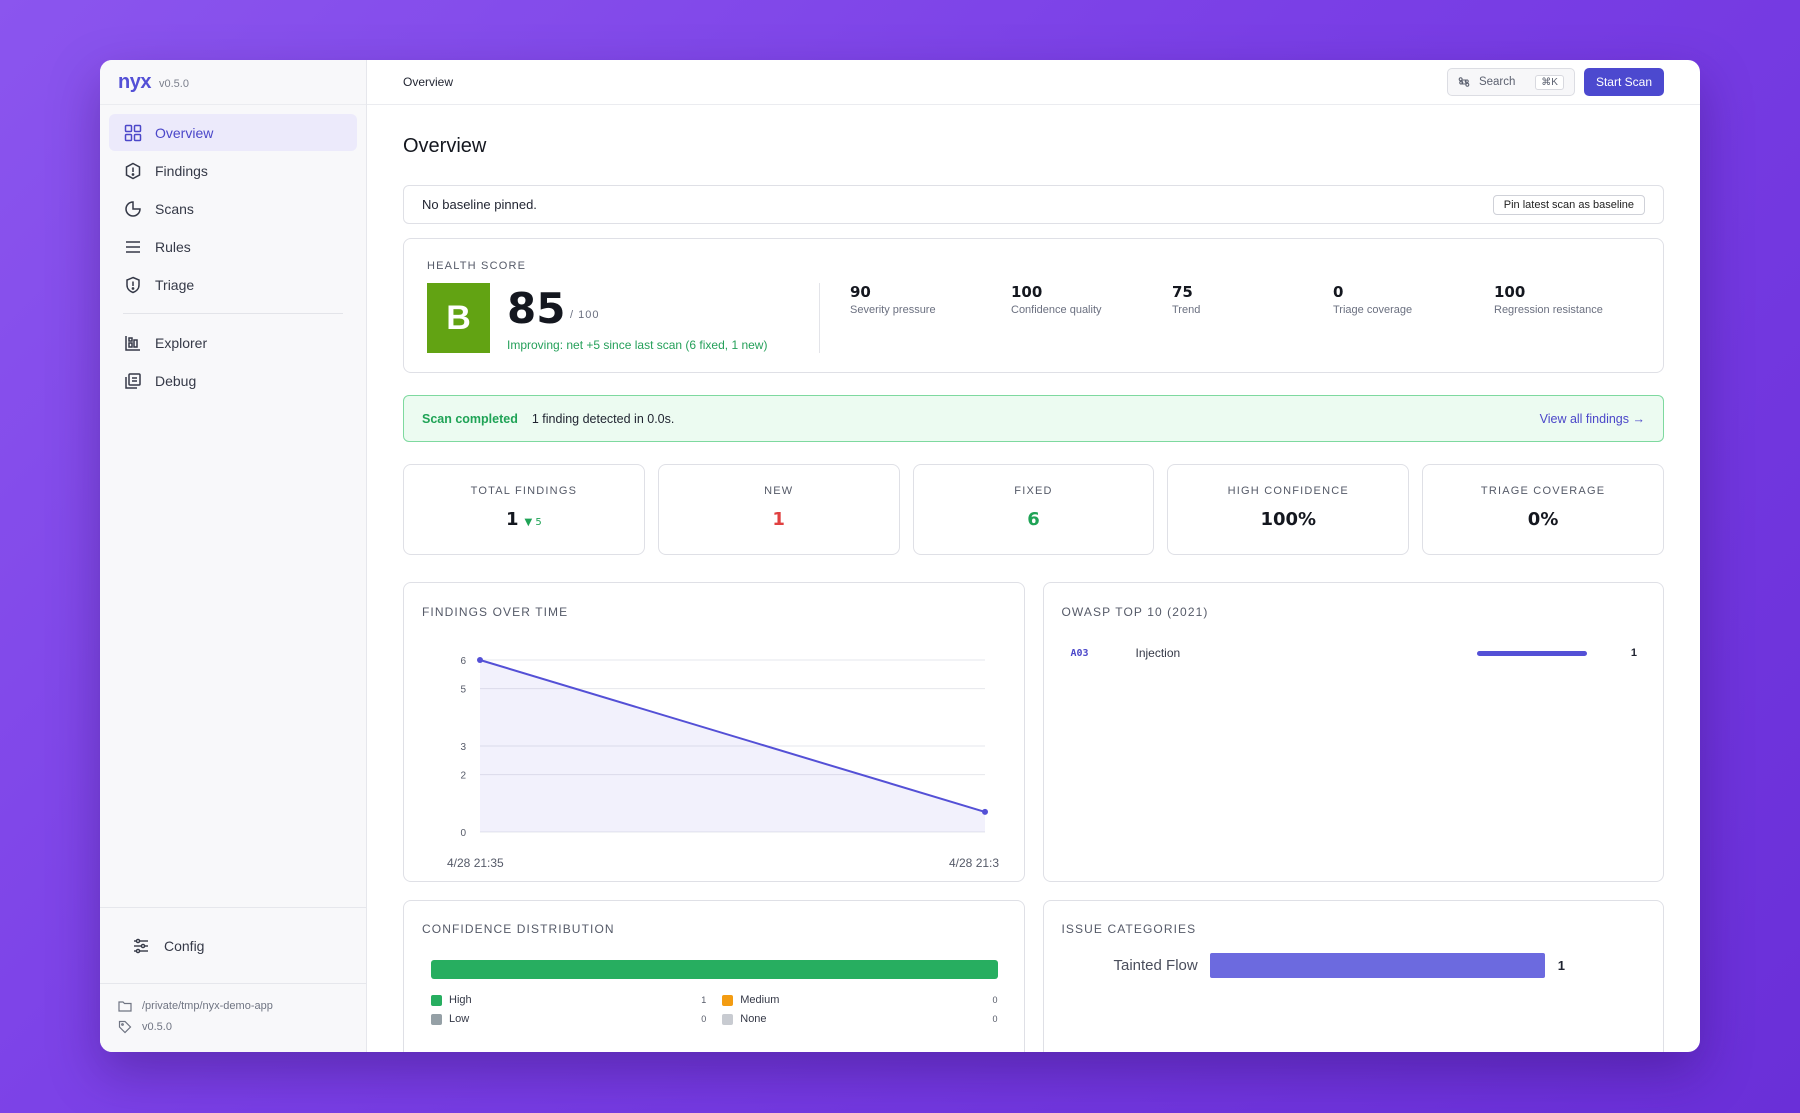 Image resolution: width=1800 pixels, height=1113 pixels. Describe the element at coordinates (195, 1026) in the screenshot. I see `version-tag: v0.5.0` at that location.